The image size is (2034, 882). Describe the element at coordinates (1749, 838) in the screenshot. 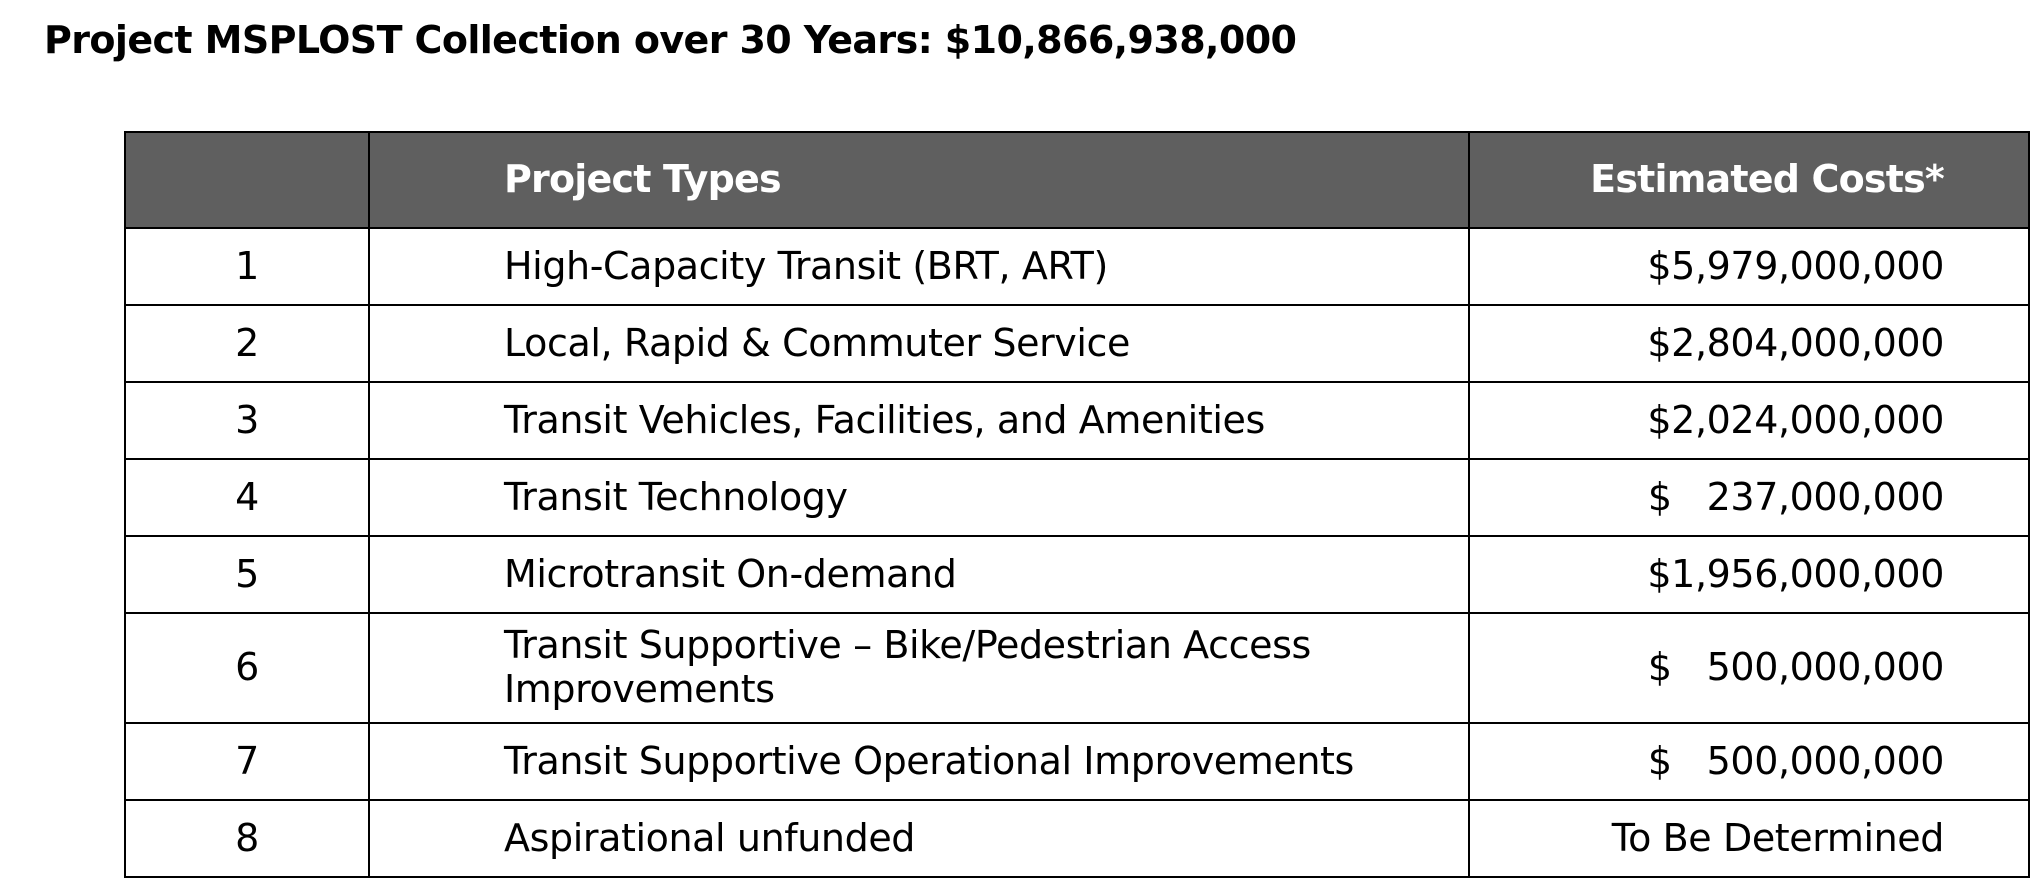

I see `row-estimated-cost: To Be Determined` at that location.